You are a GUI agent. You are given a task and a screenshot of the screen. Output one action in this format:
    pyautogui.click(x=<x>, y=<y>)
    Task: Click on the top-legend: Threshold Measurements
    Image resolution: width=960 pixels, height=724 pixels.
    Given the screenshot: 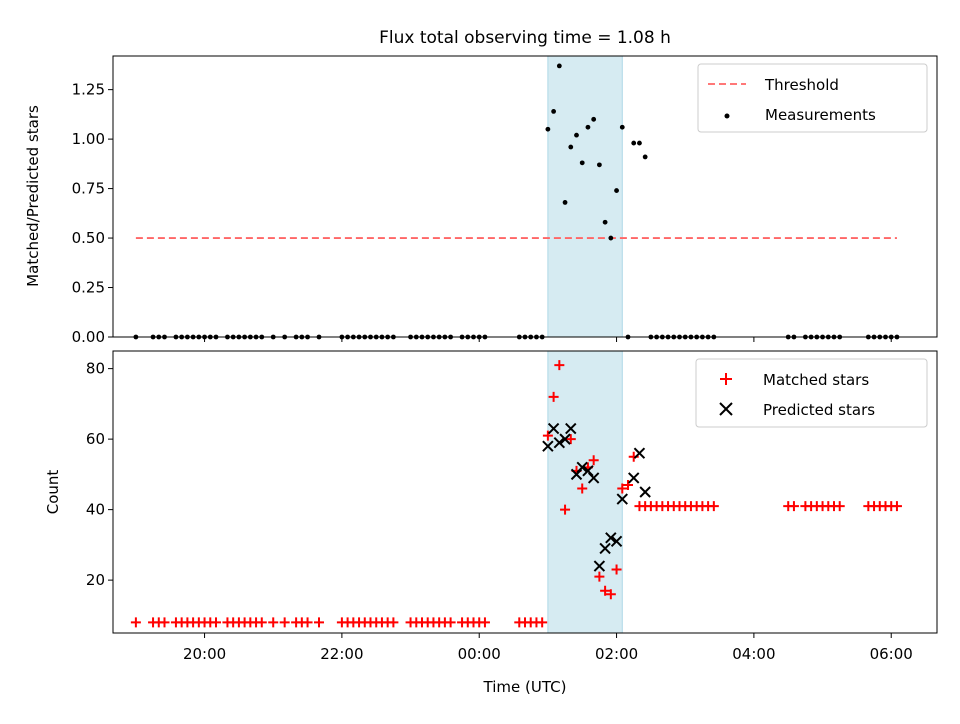 What is the action you would take?
    pyautogui.click(x=812, y=98)
    